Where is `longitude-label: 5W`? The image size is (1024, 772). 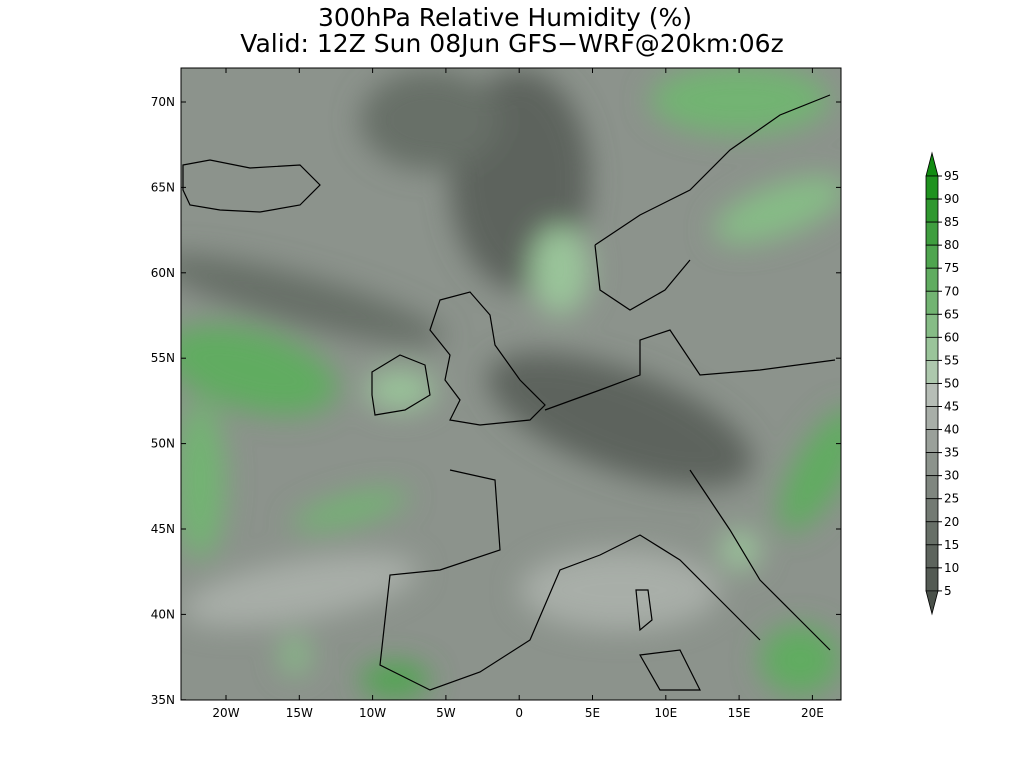
longitude-label: 5W is located at coordinates (446, 713).